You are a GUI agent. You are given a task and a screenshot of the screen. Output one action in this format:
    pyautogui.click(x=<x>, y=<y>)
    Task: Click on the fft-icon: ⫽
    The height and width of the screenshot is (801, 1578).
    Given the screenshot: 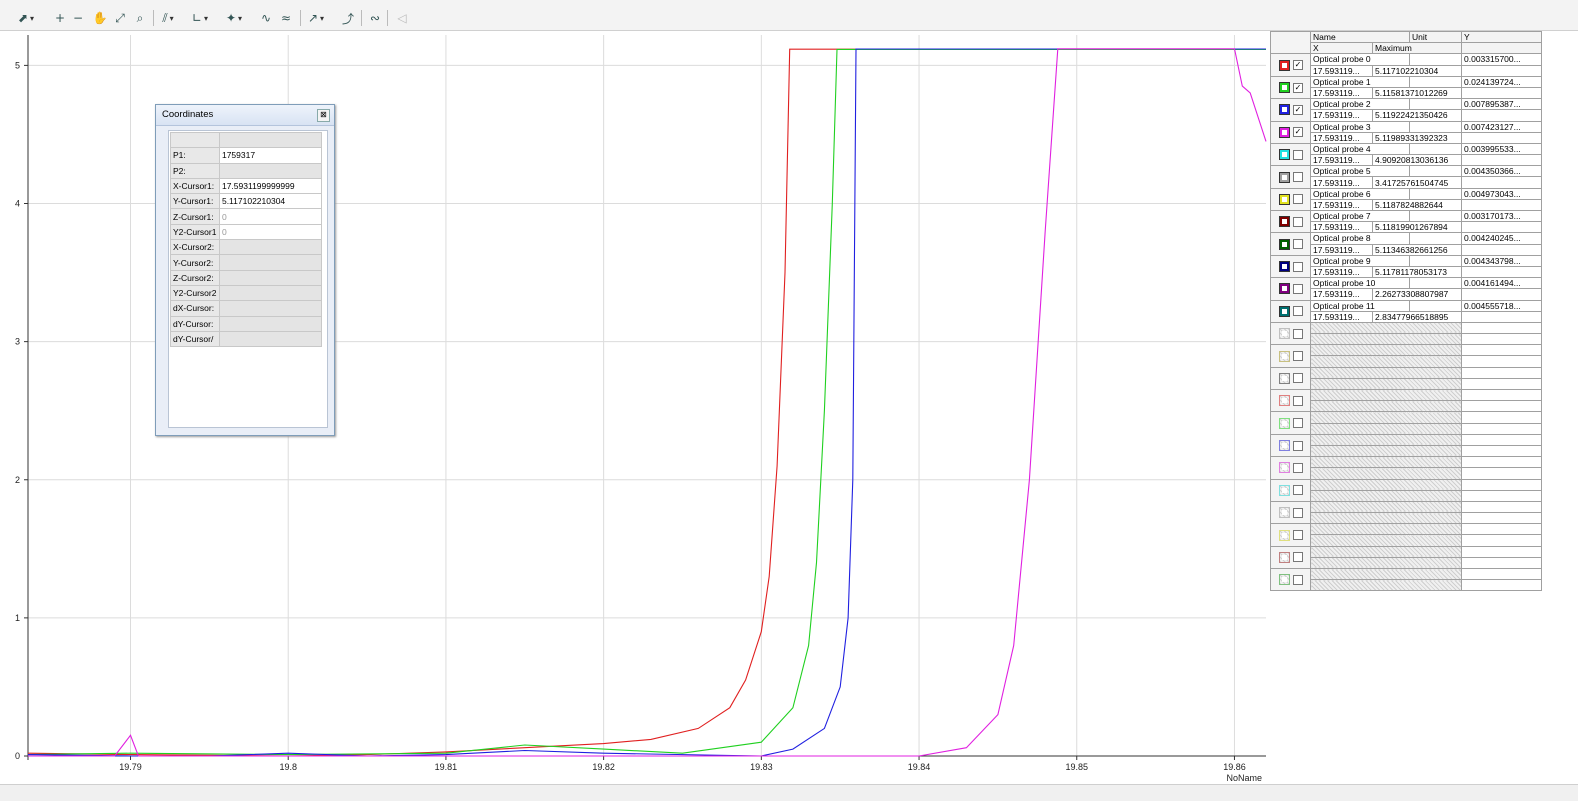 What is the action you would take?
    pyautogui.click(x=168, y=18)
    